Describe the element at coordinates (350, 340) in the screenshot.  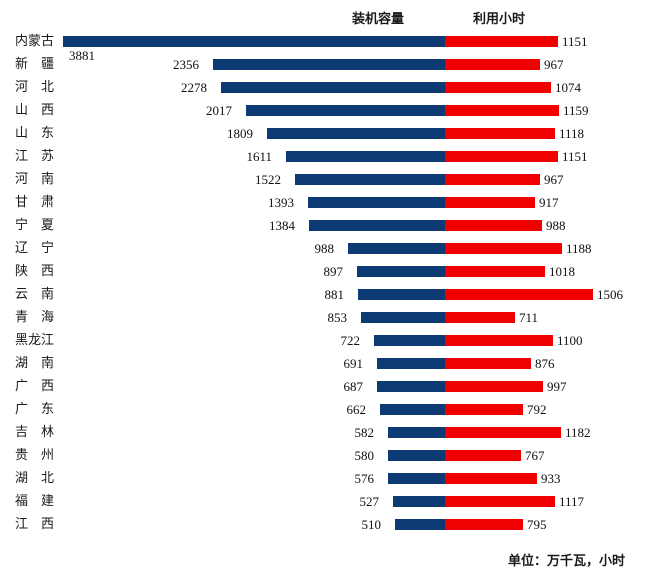
I see `capacity-value-label: 722` at that location.